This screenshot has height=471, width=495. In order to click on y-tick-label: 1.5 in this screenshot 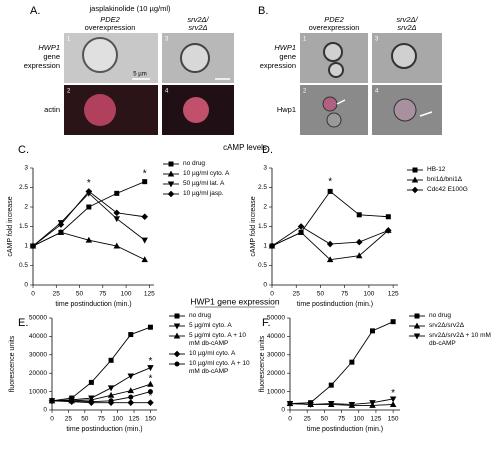, I will do `click(262, 226)`.